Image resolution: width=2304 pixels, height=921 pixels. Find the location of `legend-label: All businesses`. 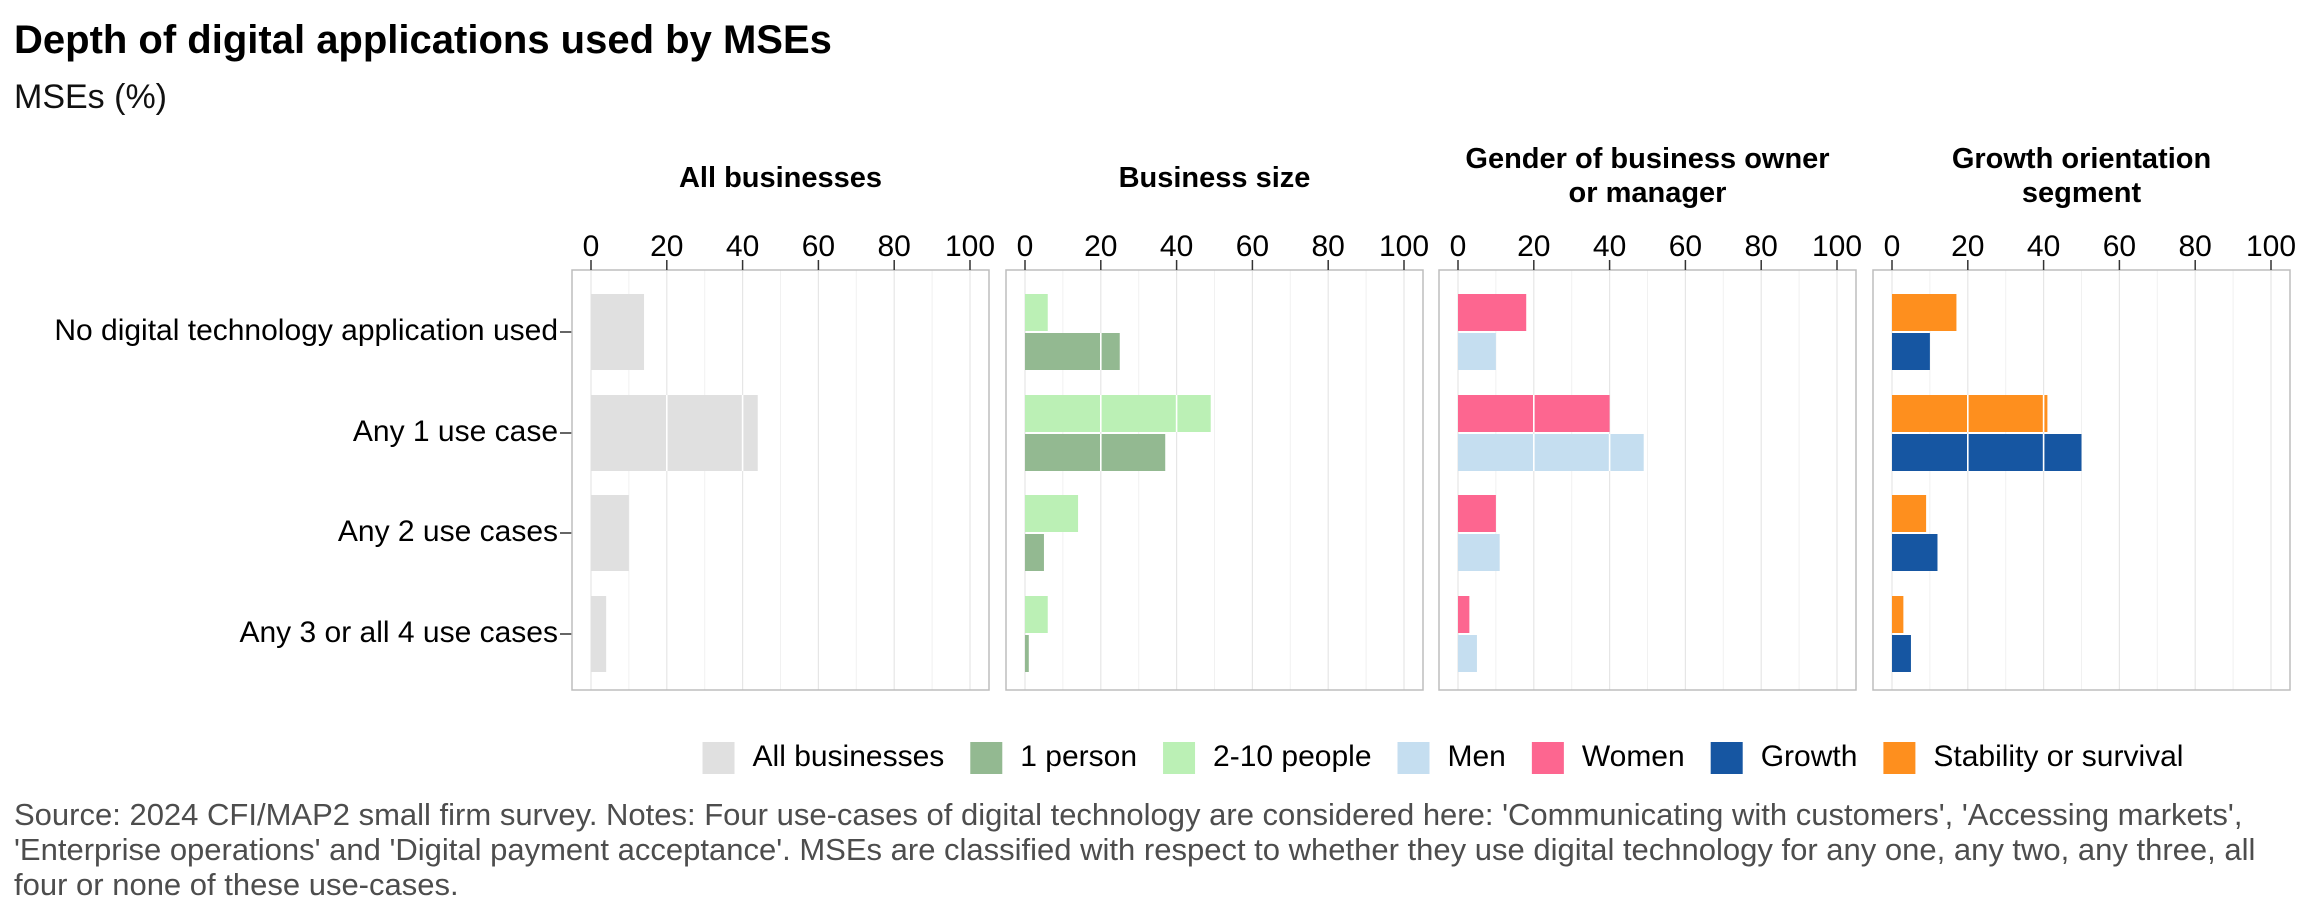

legend-label: All businesses is located at coordinates (849, 756).